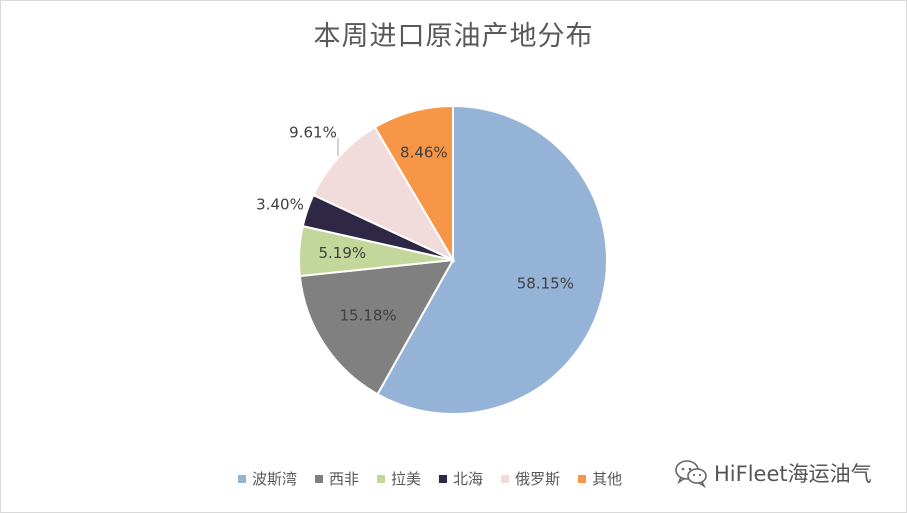 The width and height of the screenshot is (907, 513). I want to click on legend-item-persian-gulf: 波斯湾, so click(267, 478).